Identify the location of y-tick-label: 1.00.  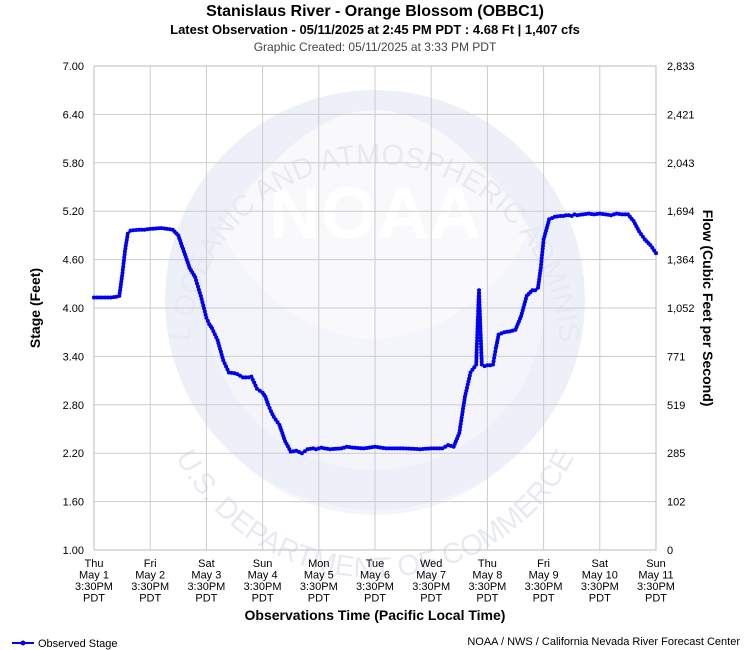
(73, 551).